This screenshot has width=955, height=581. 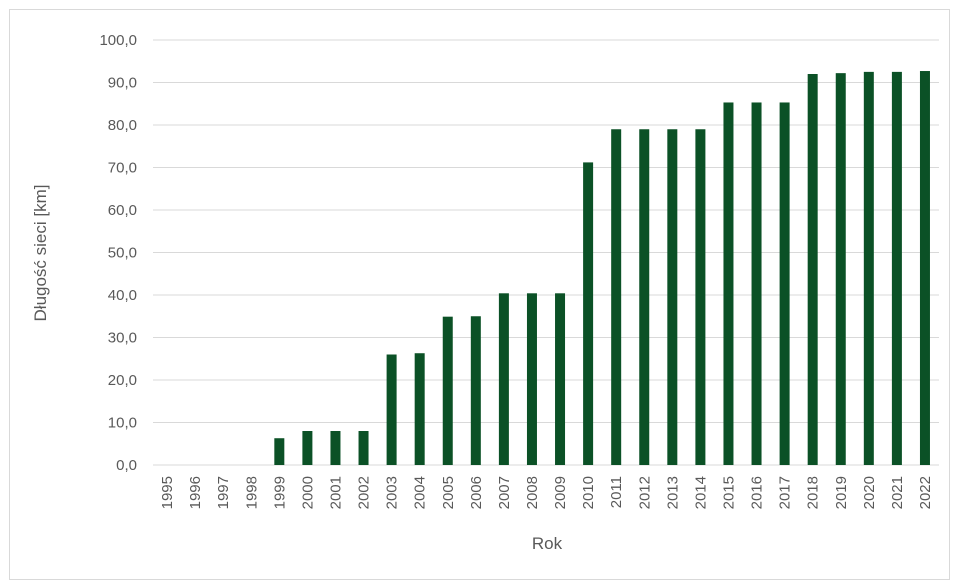 I want to click on bar-2013, so click(x=672, y=297).